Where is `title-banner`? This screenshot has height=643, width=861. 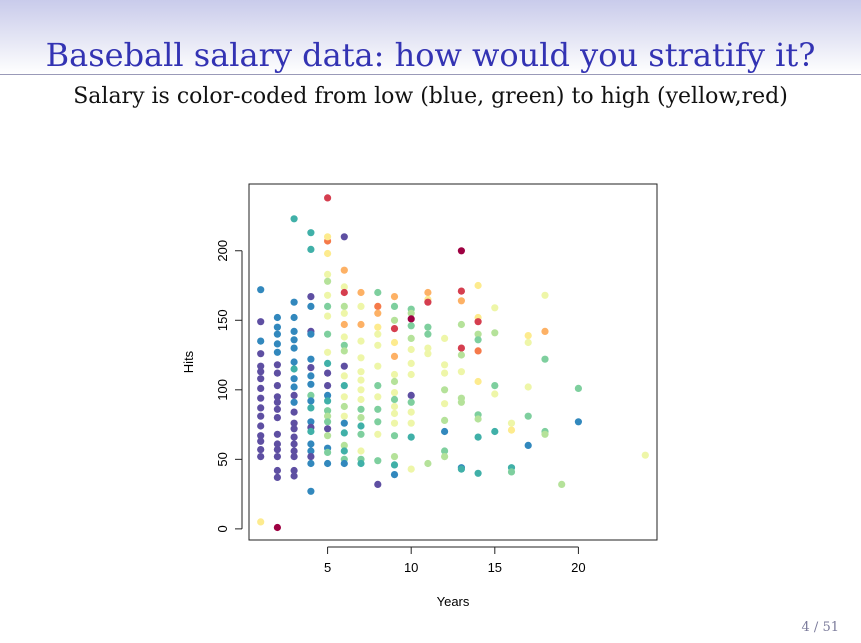
title-banner is located at coordinates (430, 37).